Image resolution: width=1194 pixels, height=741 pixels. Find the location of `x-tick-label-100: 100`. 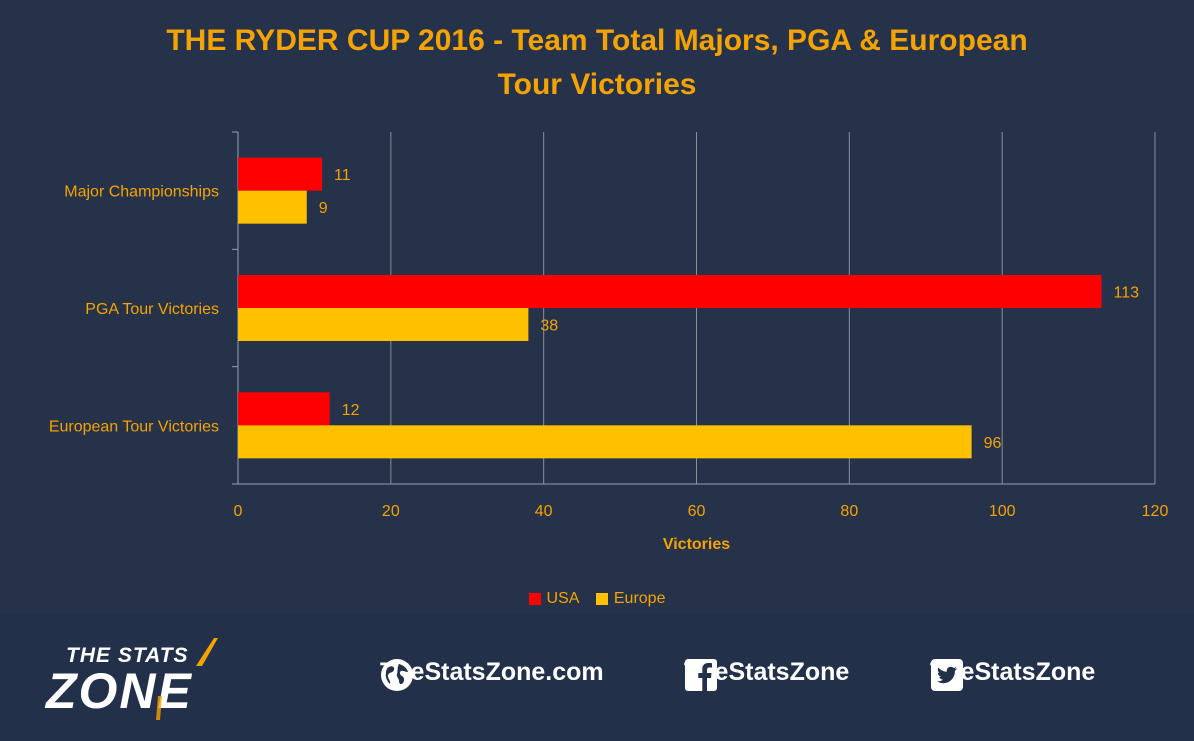

x-tick-label-100: 100 is located at coordinates (1002, 511).